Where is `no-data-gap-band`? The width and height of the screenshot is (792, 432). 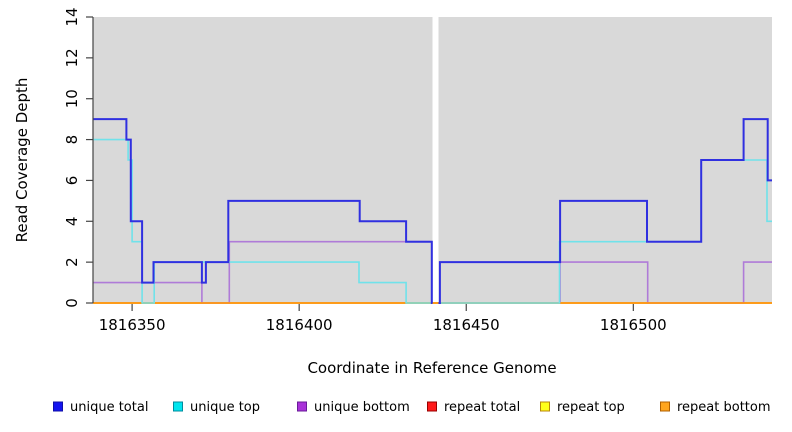
no-data-gap-band is located at coordinates (435, 160).